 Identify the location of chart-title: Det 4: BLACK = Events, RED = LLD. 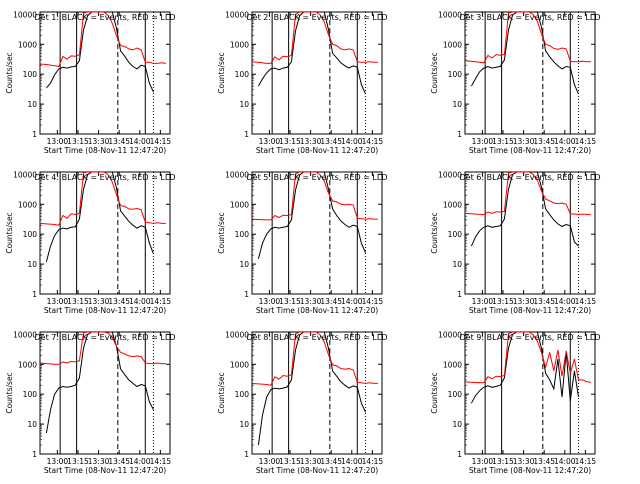
(105, 177).